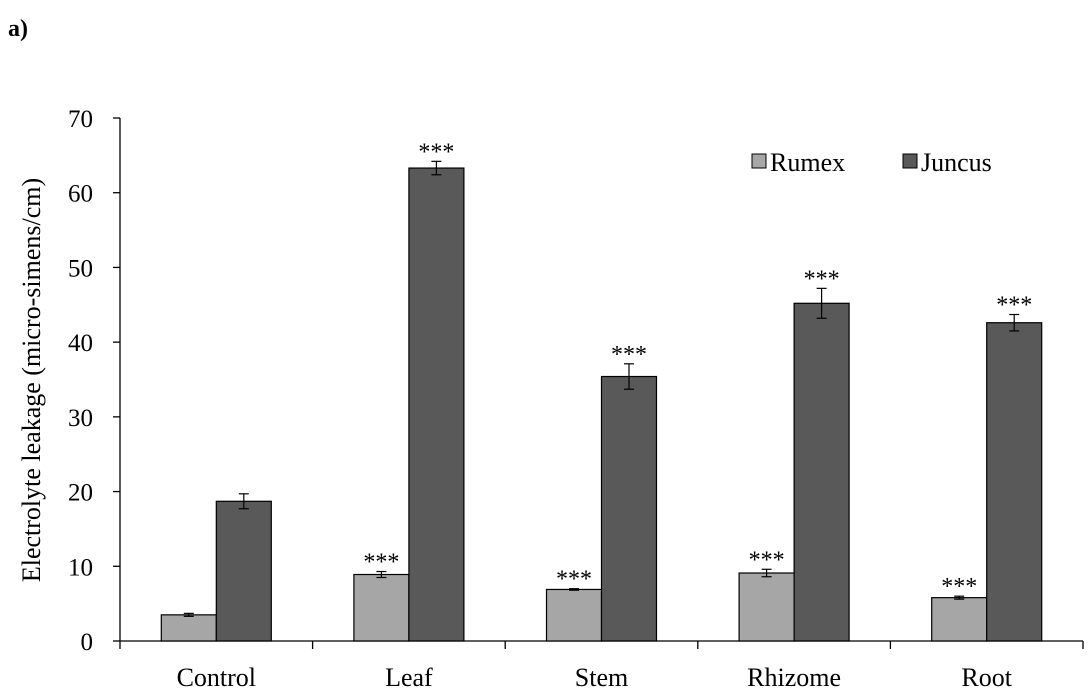 This screenshot has width=1088, height=697. What do you see at coordinates (80, 343) in the screenshot?
I see `y-tick-label: 40` at bounding box center [80, 343].